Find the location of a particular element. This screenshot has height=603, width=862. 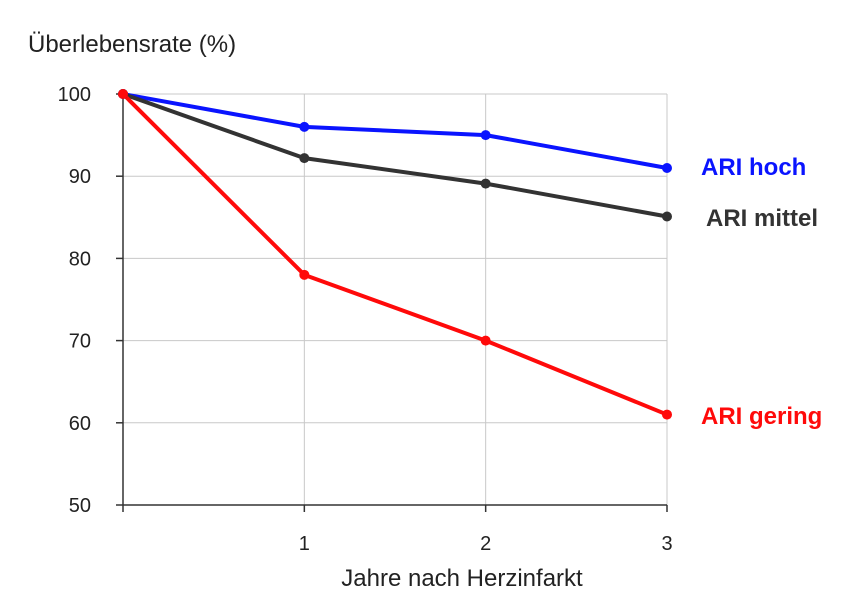

series-label: ARI mittel is located at coordinates (762, 218).